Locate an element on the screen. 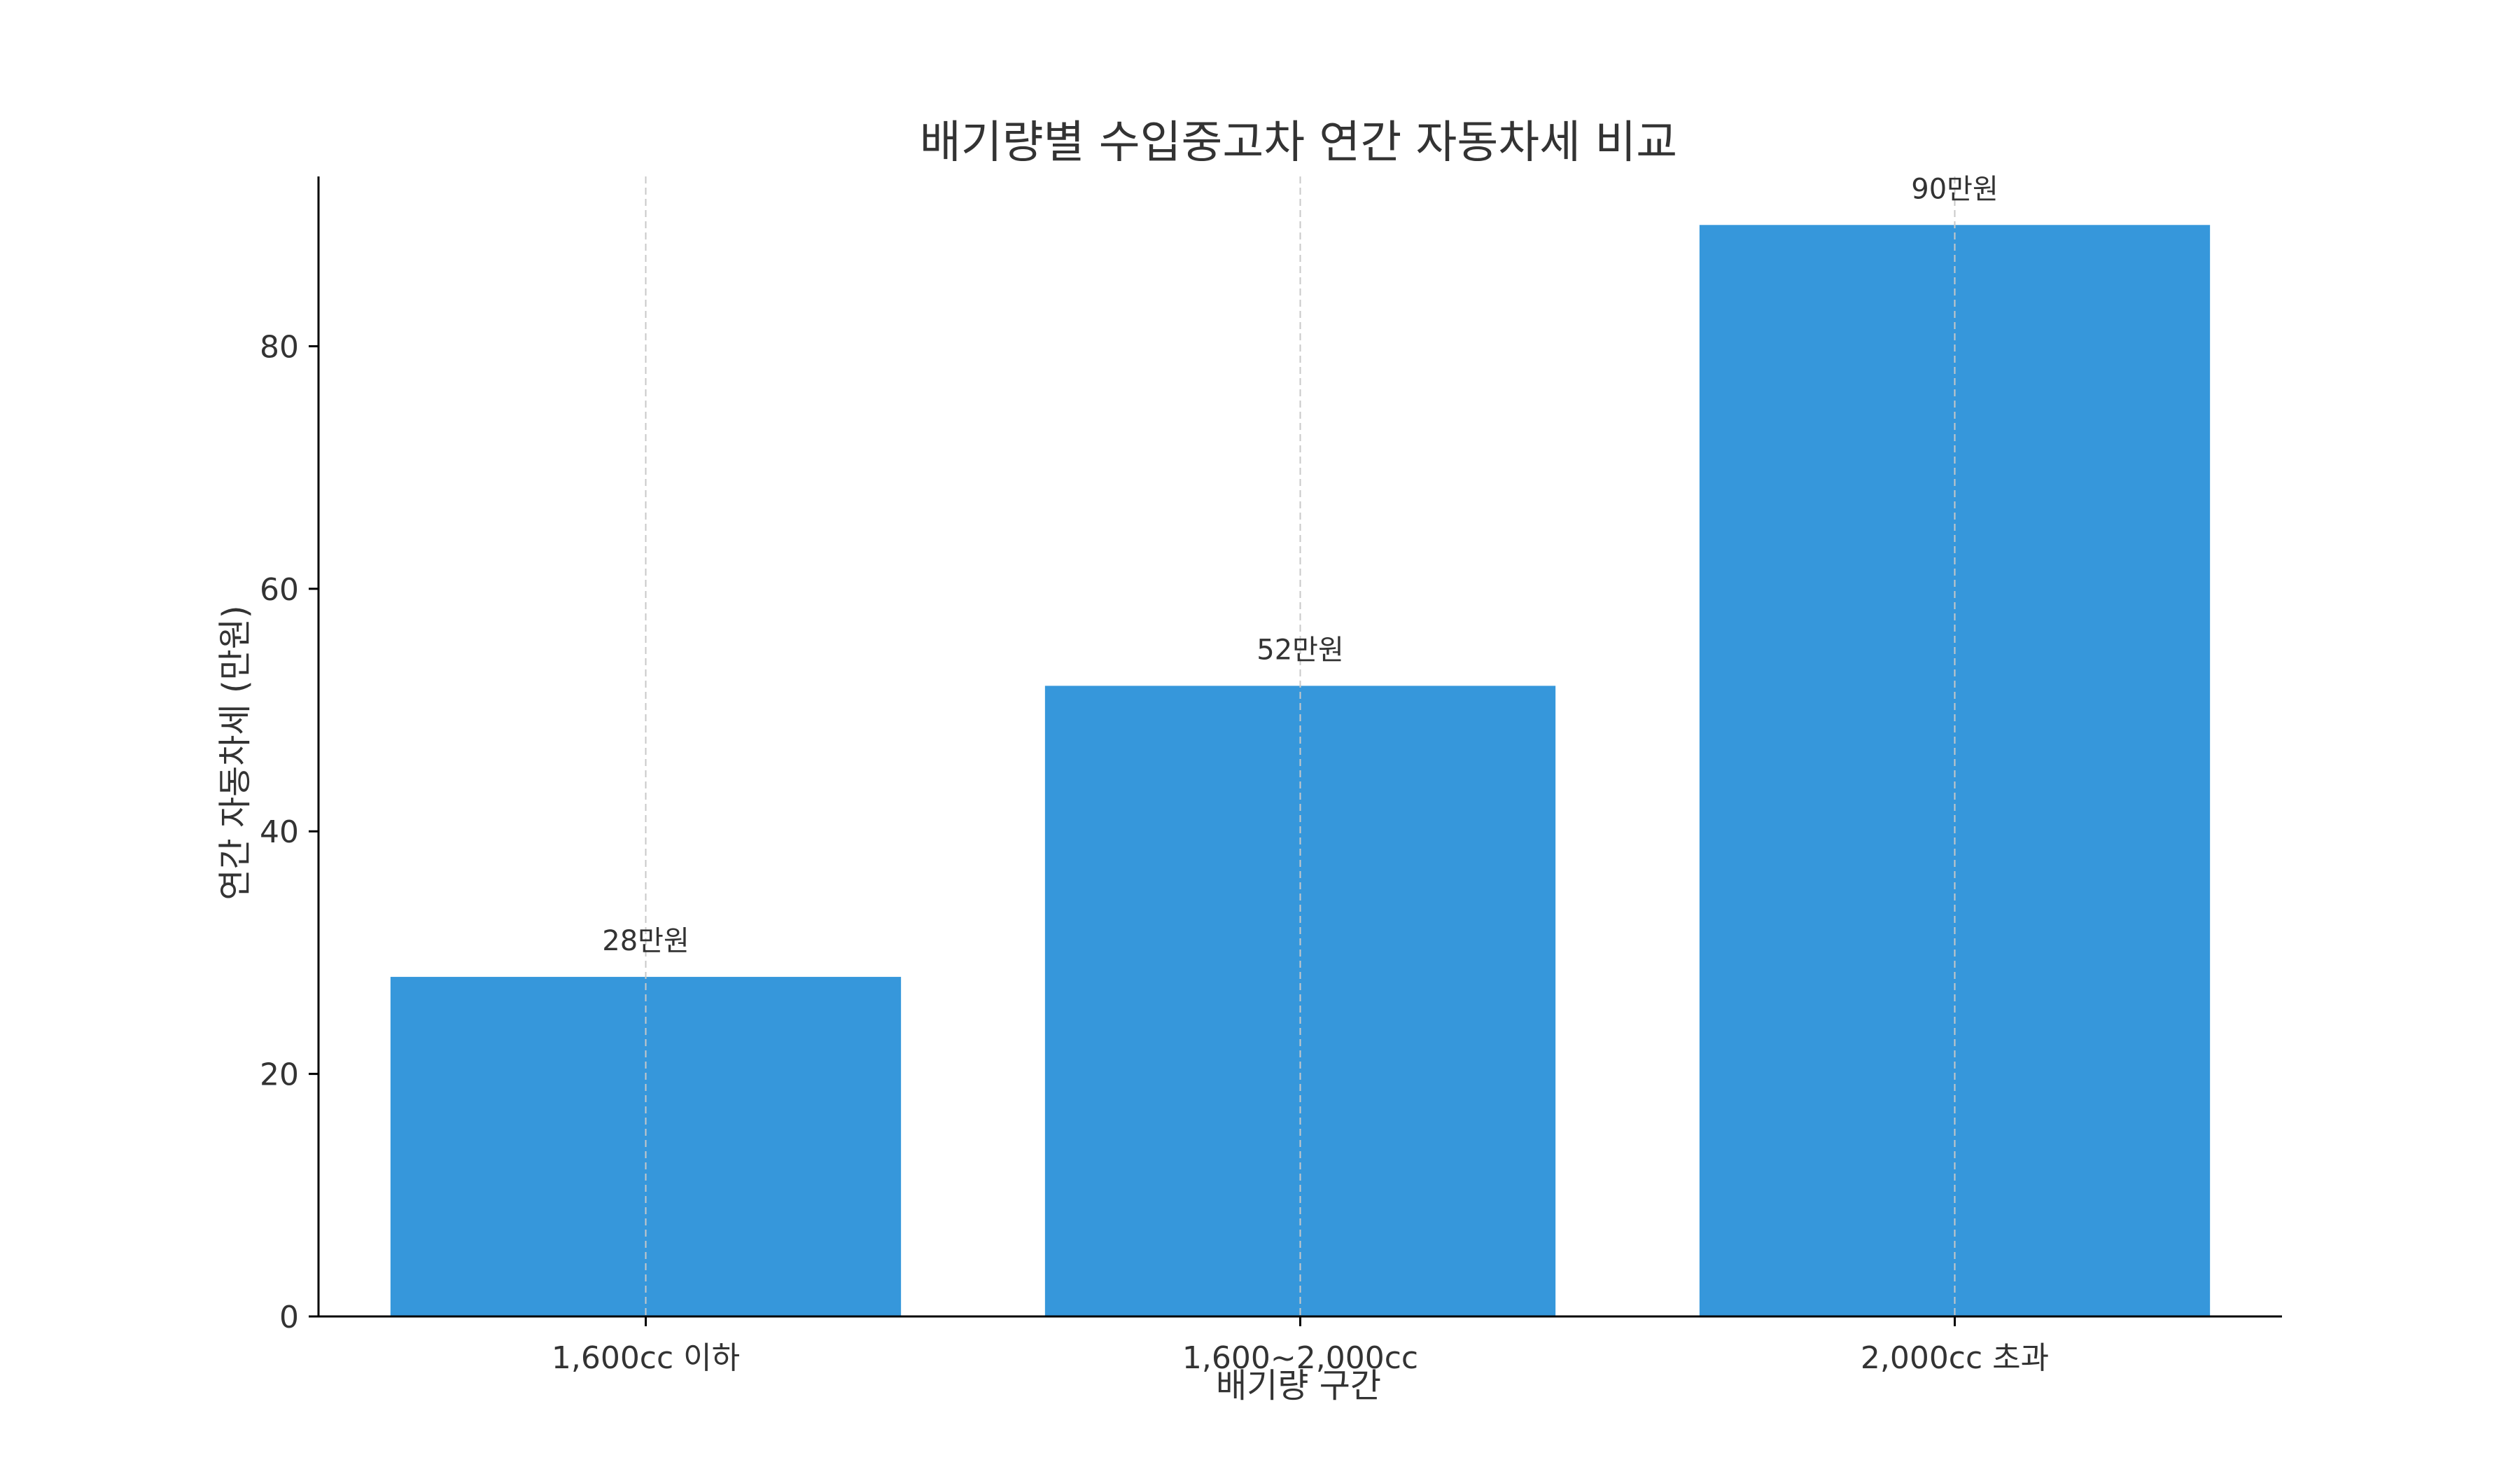  data-label: 90만원 is located at coordinates (1954, 189).